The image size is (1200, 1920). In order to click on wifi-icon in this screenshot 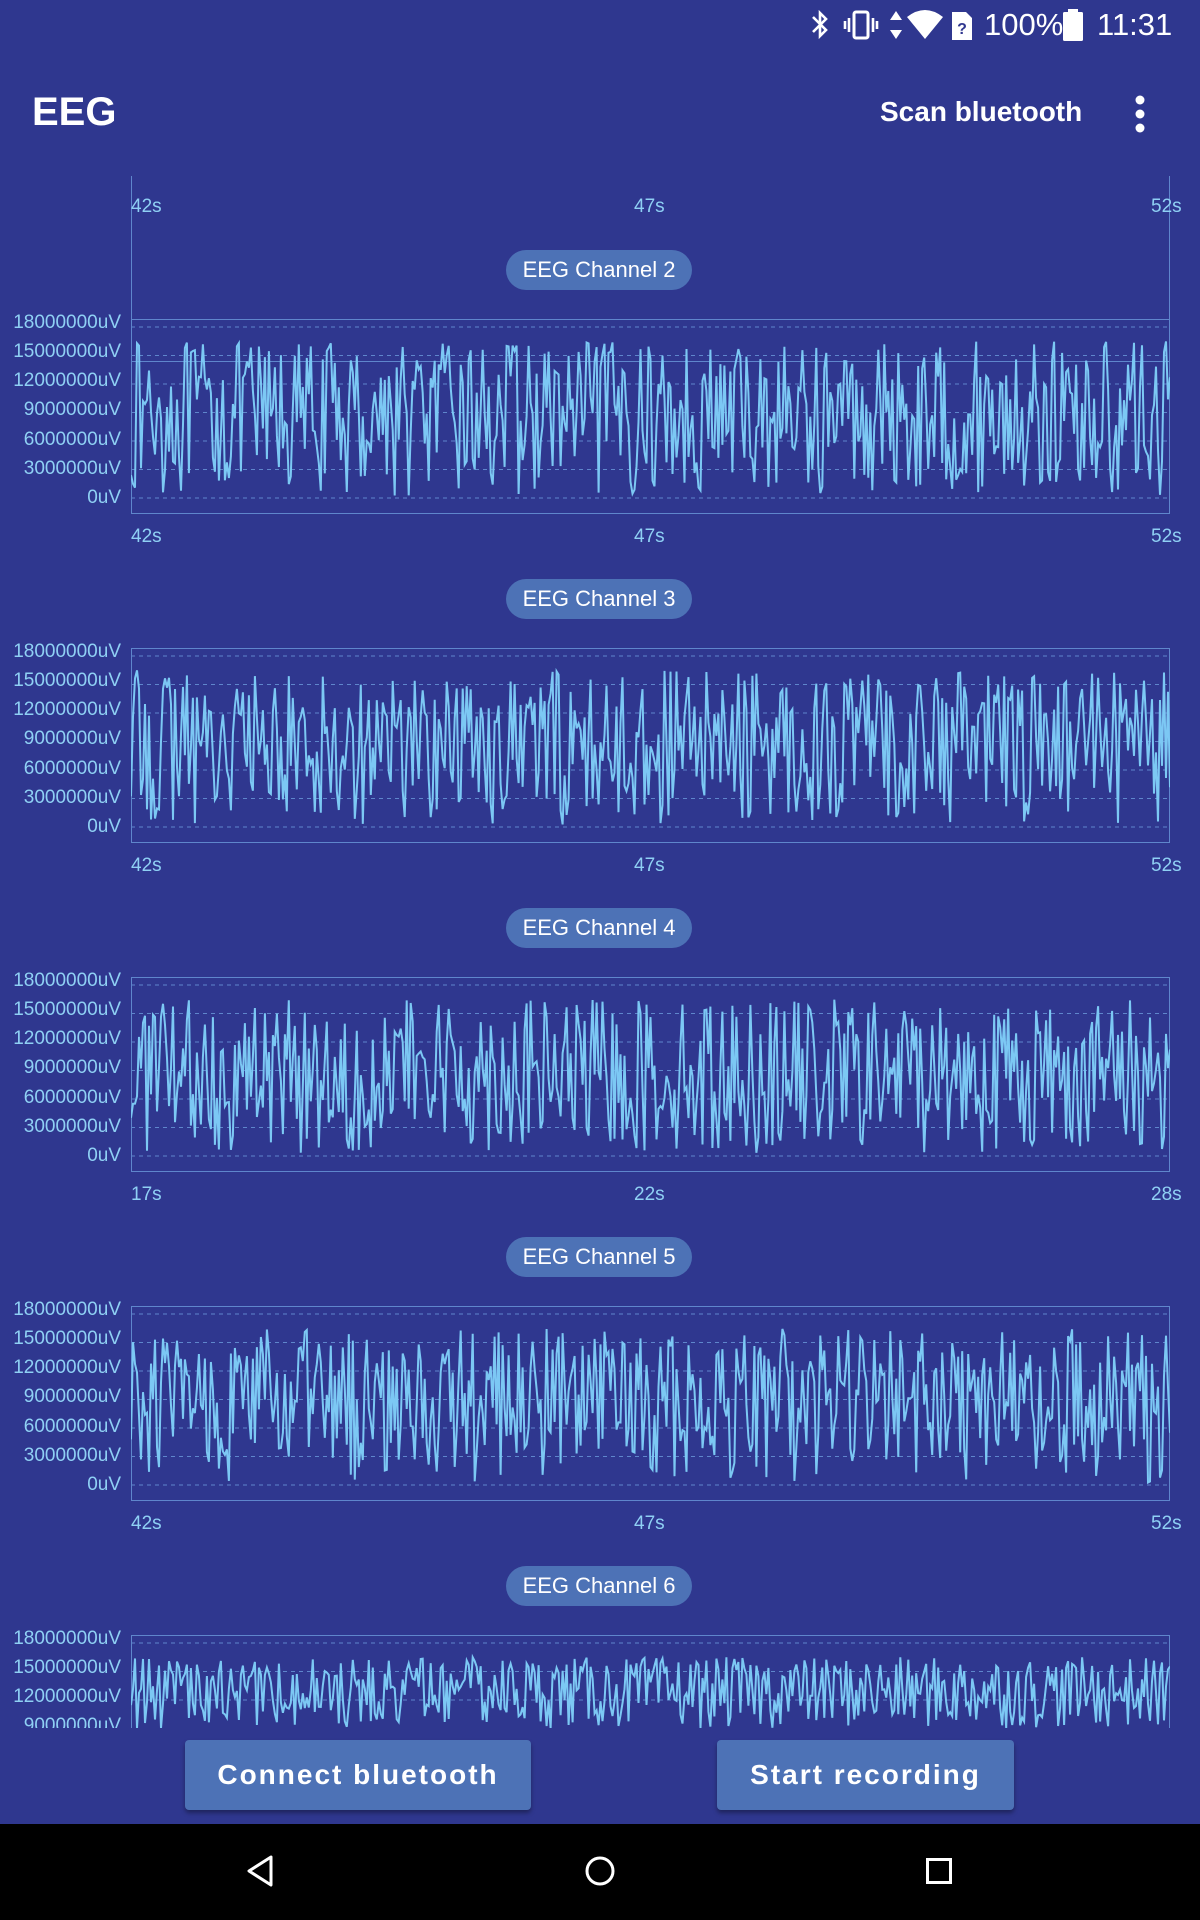, I will do `click(925, 24)`.